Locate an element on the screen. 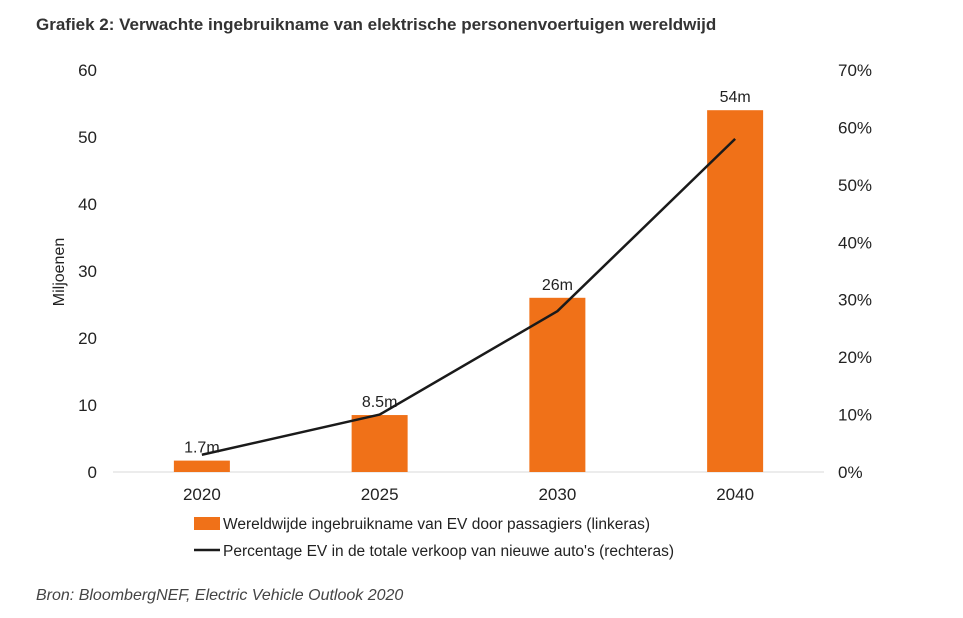  right-y-axis: 0% 10% 20% 30% 40% 50% 60% 70% is located at coordinates (855, 271).